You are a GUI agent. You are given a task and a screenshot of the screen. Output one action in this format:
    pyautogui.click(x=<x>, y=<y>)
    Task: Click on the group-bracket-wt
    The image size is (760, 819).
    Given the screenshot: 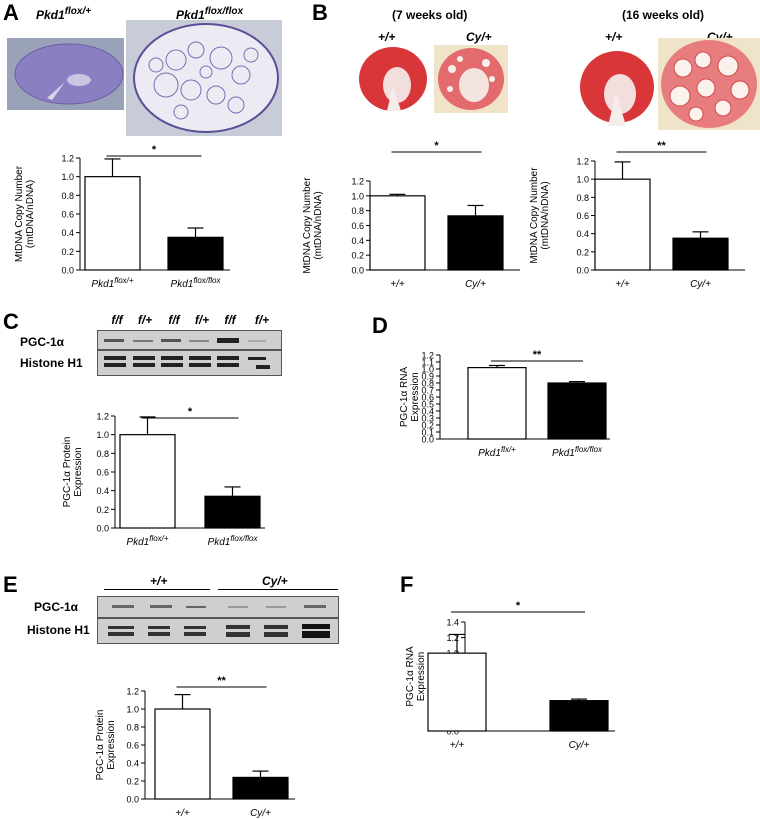 What is the action you would take?
    pyautogui.click(x=157, y=589)
    